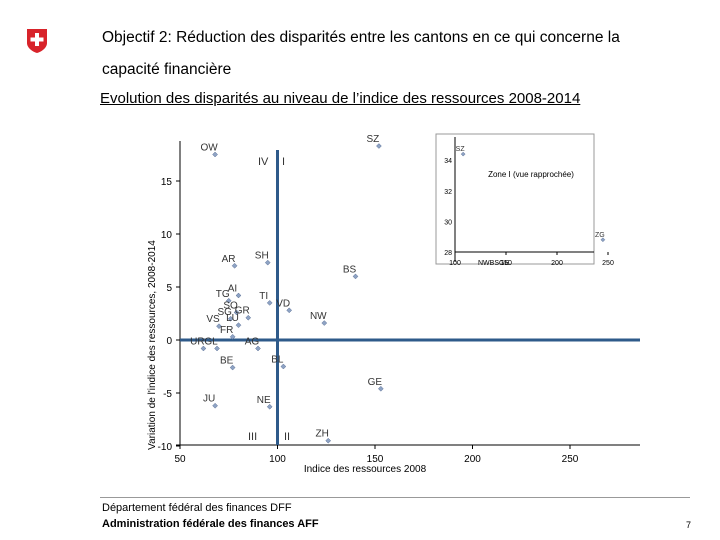 This screenshot has width=720, height=540. Describe the element at coordinates (689, 525) in the screenshot. I see `page-number: 7` at that location.